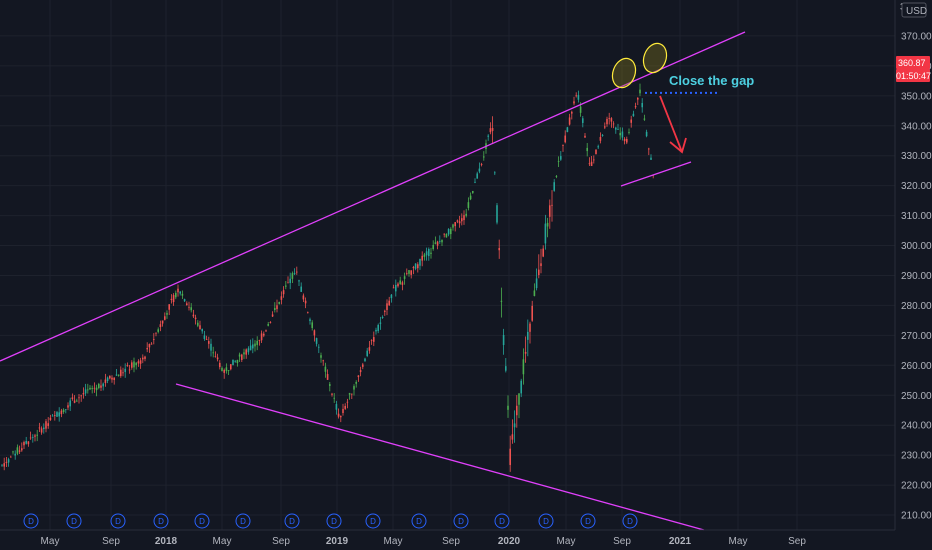 Image resolution: width=932 pixels, height=550 pixels. Describe the element at coordinates (916, 426) in the screenshot. I see `price-tick-label: 240.00` at that location.